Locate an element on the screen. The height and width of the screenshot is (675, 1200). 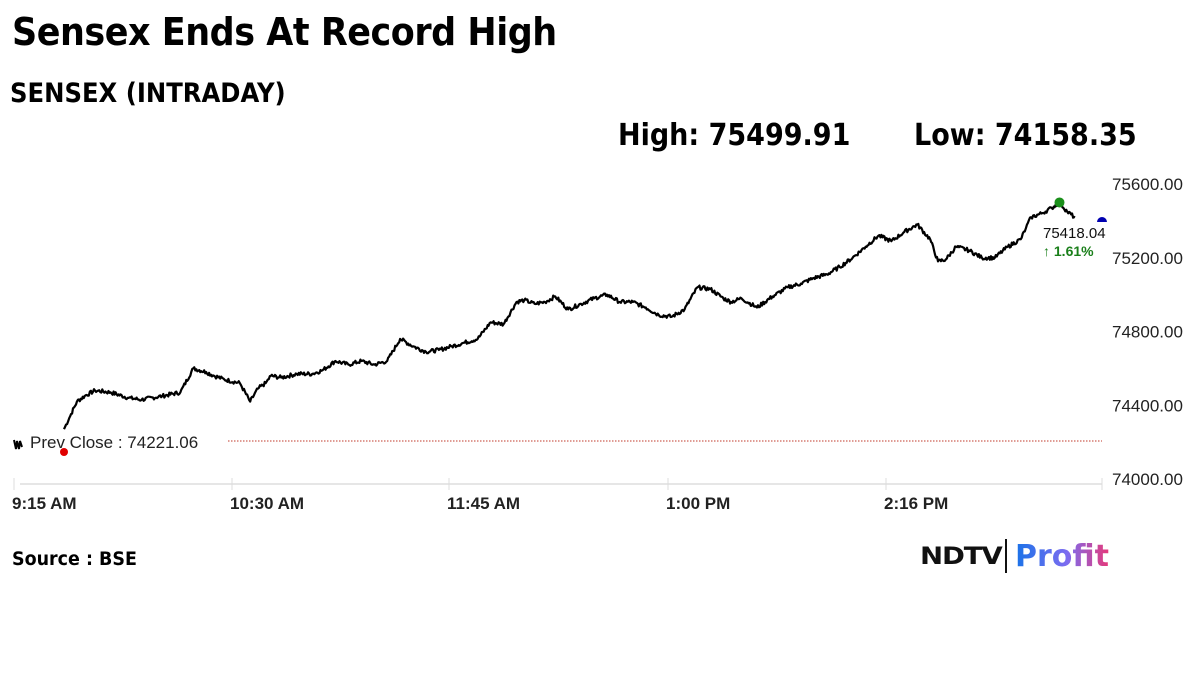
y-tick-label: 74400.00 is located at coordinates (1147, 405).